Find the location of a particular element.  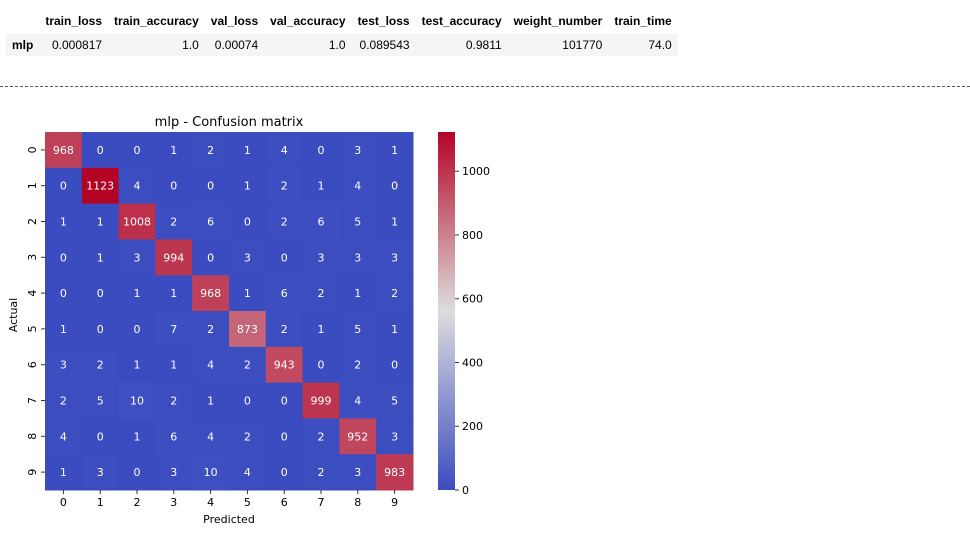

cell-value-label: 943 is located at coordinates (284, 365).